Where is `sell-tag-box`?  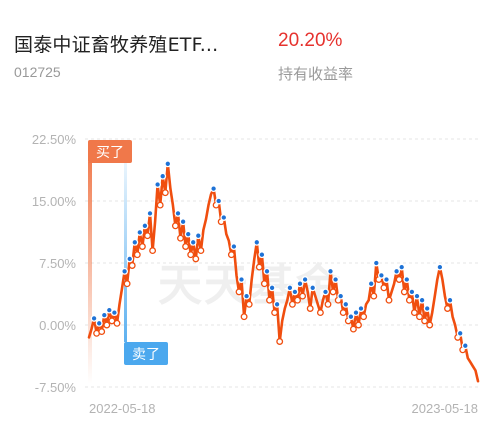 sell-tag-box is located at coordinates (146, 353).